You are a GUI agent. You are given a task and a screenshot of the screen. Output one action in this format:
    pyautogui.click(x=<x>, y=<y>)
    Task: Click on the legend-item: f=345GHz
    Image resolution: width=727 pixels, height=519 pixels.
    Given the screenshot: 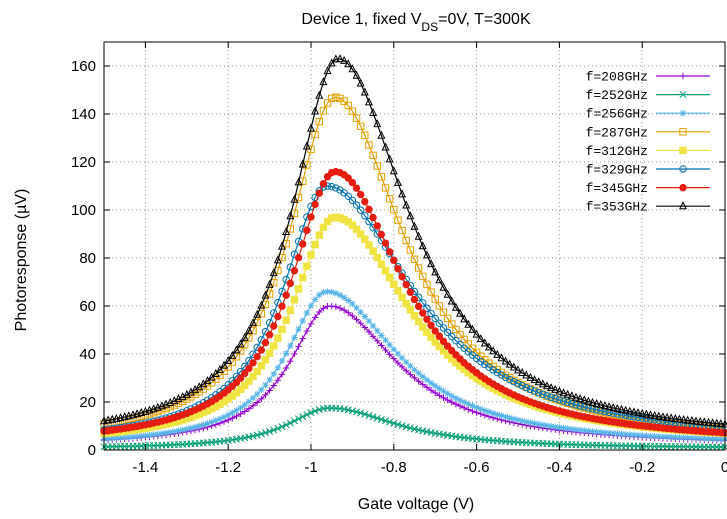 What is the action you would take?
    pyautogui.click(x=648, y=188)
    